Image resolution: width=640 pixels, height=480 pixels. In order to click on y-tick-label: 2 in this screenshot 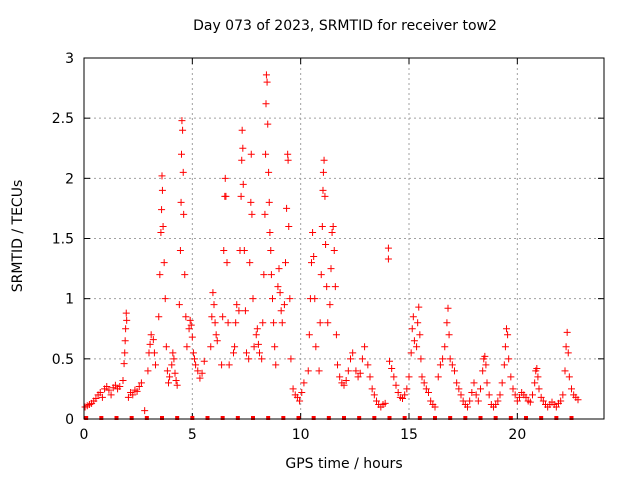, I will do `click(69, 179)`.